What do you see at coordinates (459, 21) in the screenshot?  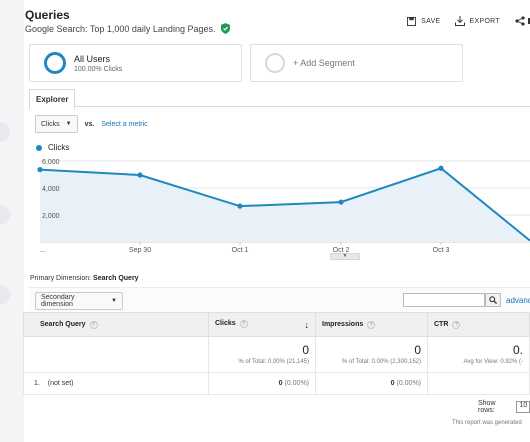 I see `download-icon` at bounding box center [459, 21].